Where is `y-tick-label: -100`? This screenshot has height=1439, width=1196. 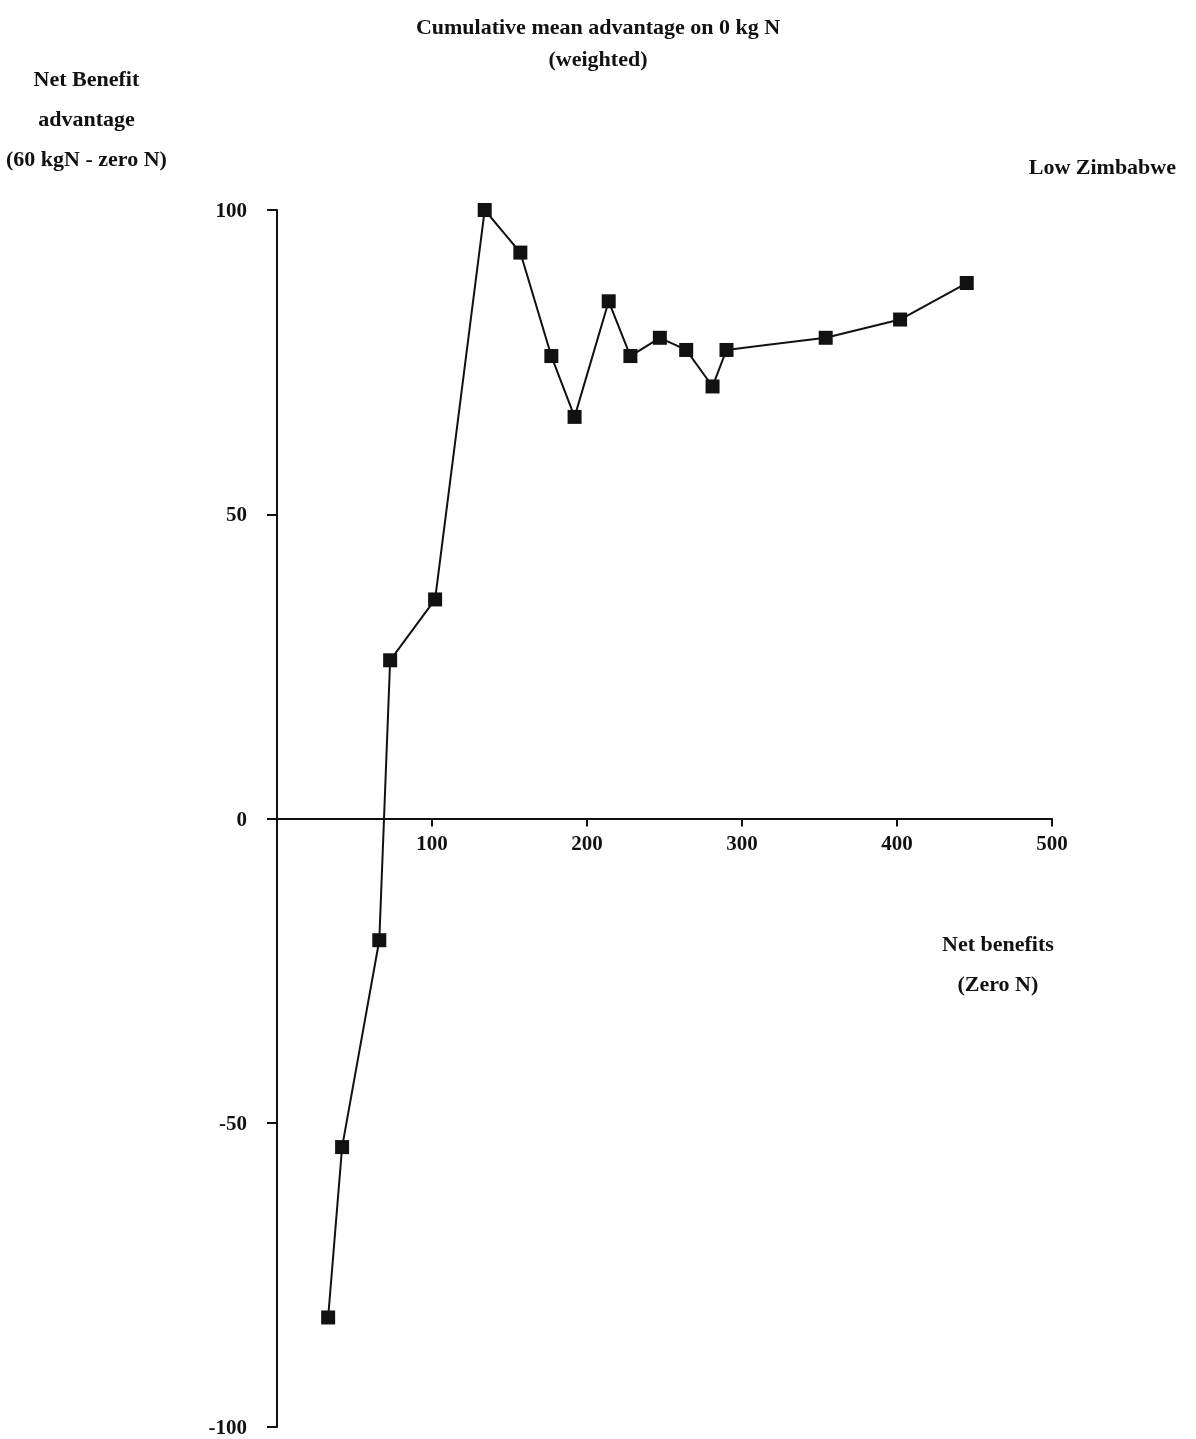 y-tick-label: -100 is located at coordinates (227, 1427).